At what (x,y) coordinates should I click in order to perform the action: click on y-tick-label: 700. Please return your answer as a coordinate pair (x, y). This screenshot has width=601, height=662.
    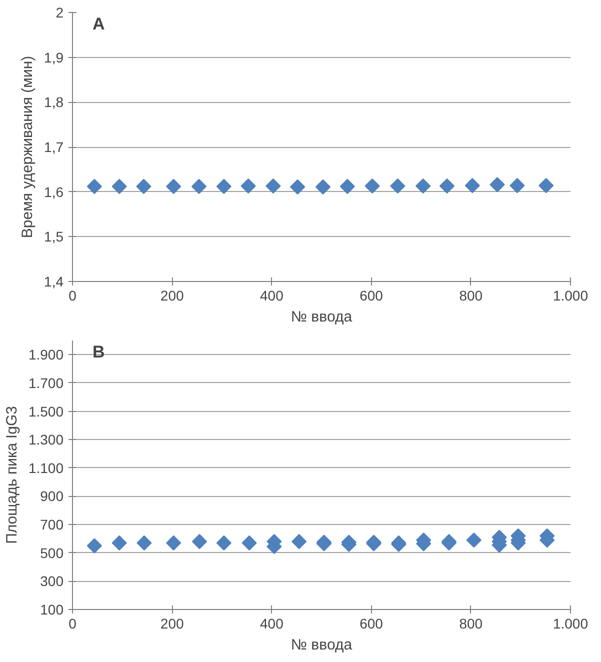
    Looking at the image, I should click on (52, 524).